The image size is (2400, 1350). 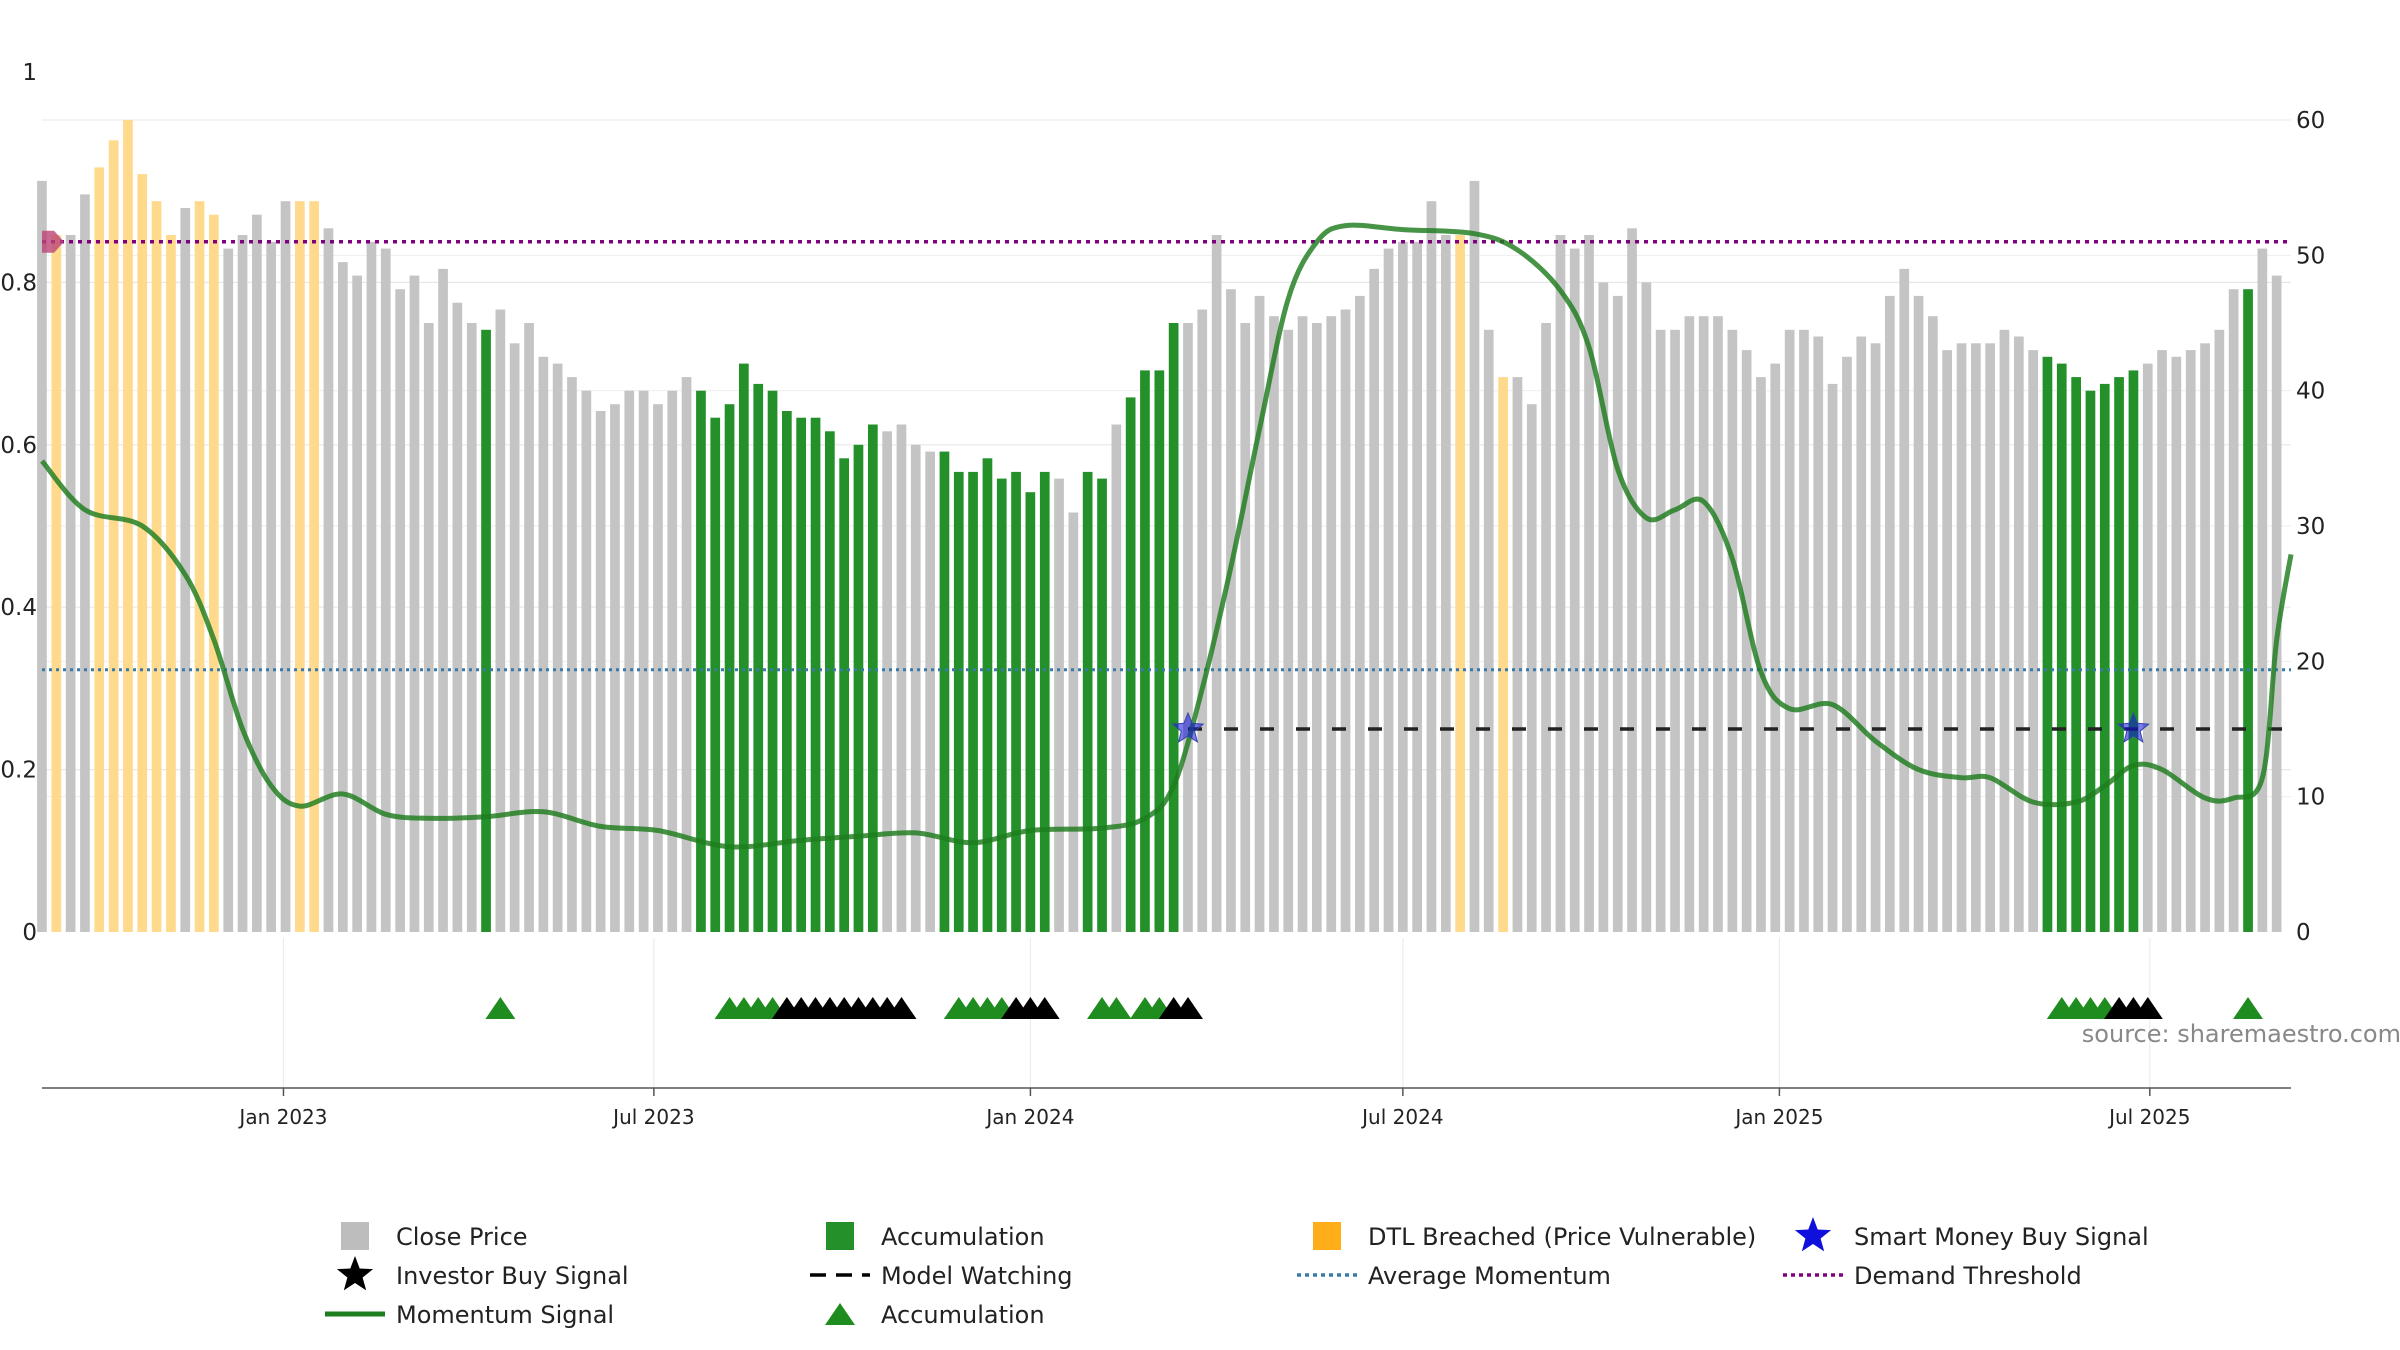 What do you see at coordinates (2241, 1034) in the screenshot?
I see `source-credit: source: sharemaestro.com` at bounding box center [2241, 1034].